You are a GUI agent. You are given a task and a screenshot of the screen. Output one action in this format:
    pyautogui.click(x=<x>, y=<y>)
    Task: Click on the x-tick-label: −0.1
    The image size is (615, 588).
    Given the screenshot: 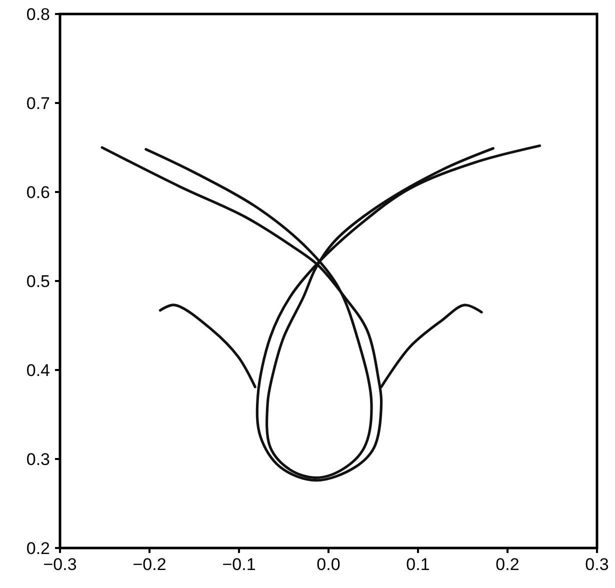 What is the action you would take?
    pyautogui.click(x=239, y=564)
    